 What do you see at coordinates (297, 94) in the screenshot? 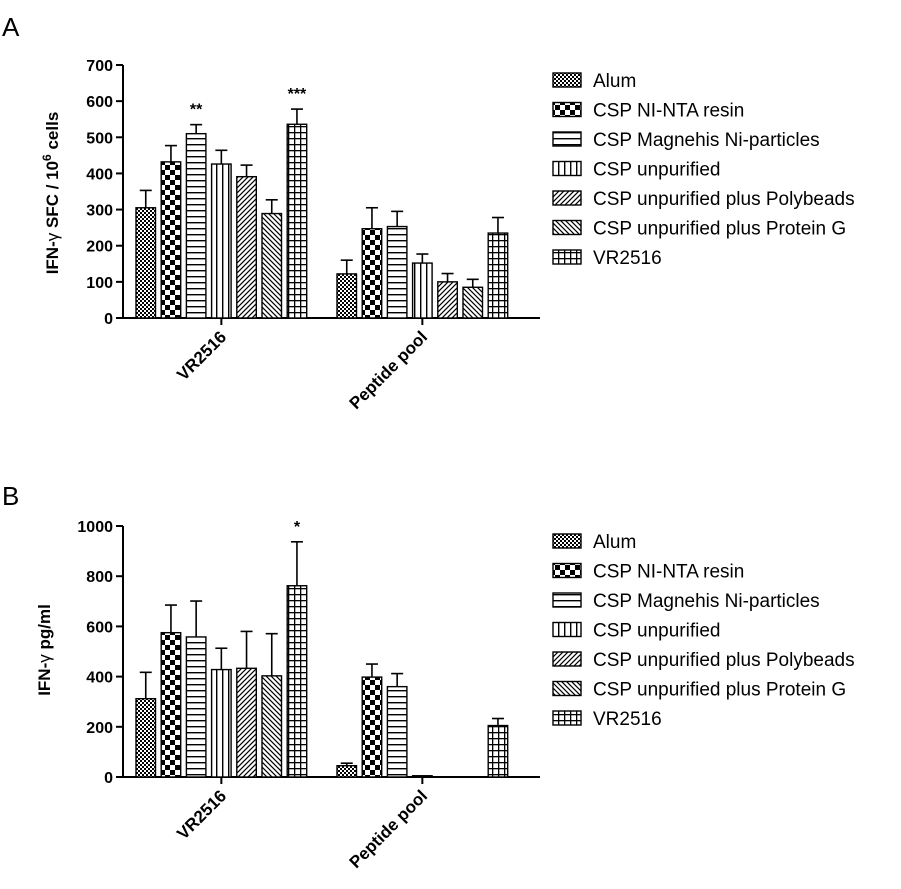
I see `significance-label: ***` at bounding box center [297, 94].